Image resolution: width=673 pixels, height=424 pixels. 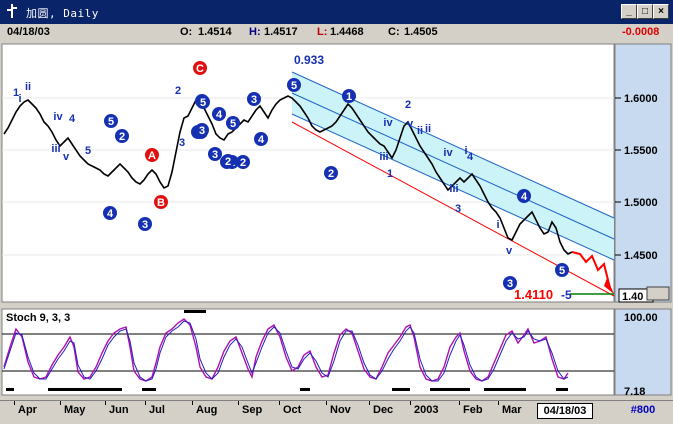 I want to click on stoch-d-line, so click(x=286, y=351).